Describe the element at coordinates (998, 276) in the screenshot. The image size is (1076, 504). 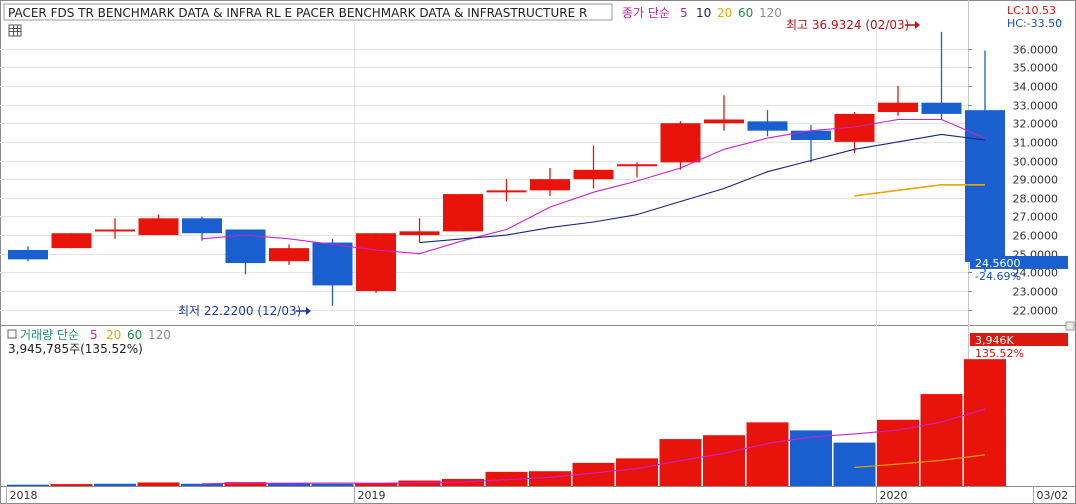
I see `last-price-change: -24.69%` at that location.